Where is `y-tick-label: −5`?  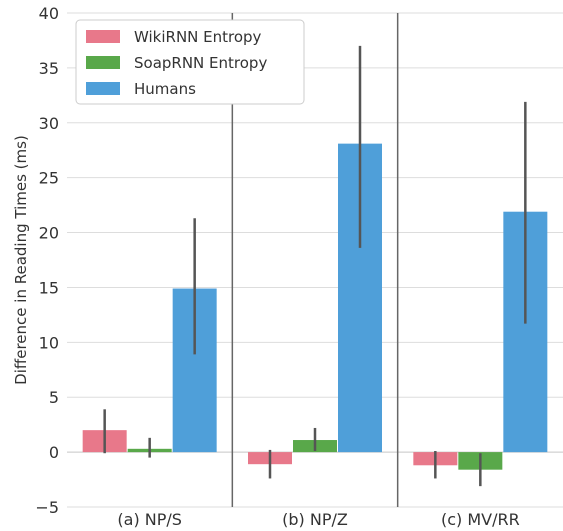 y-tick-label: −5 is located at coordinates (47, 507).